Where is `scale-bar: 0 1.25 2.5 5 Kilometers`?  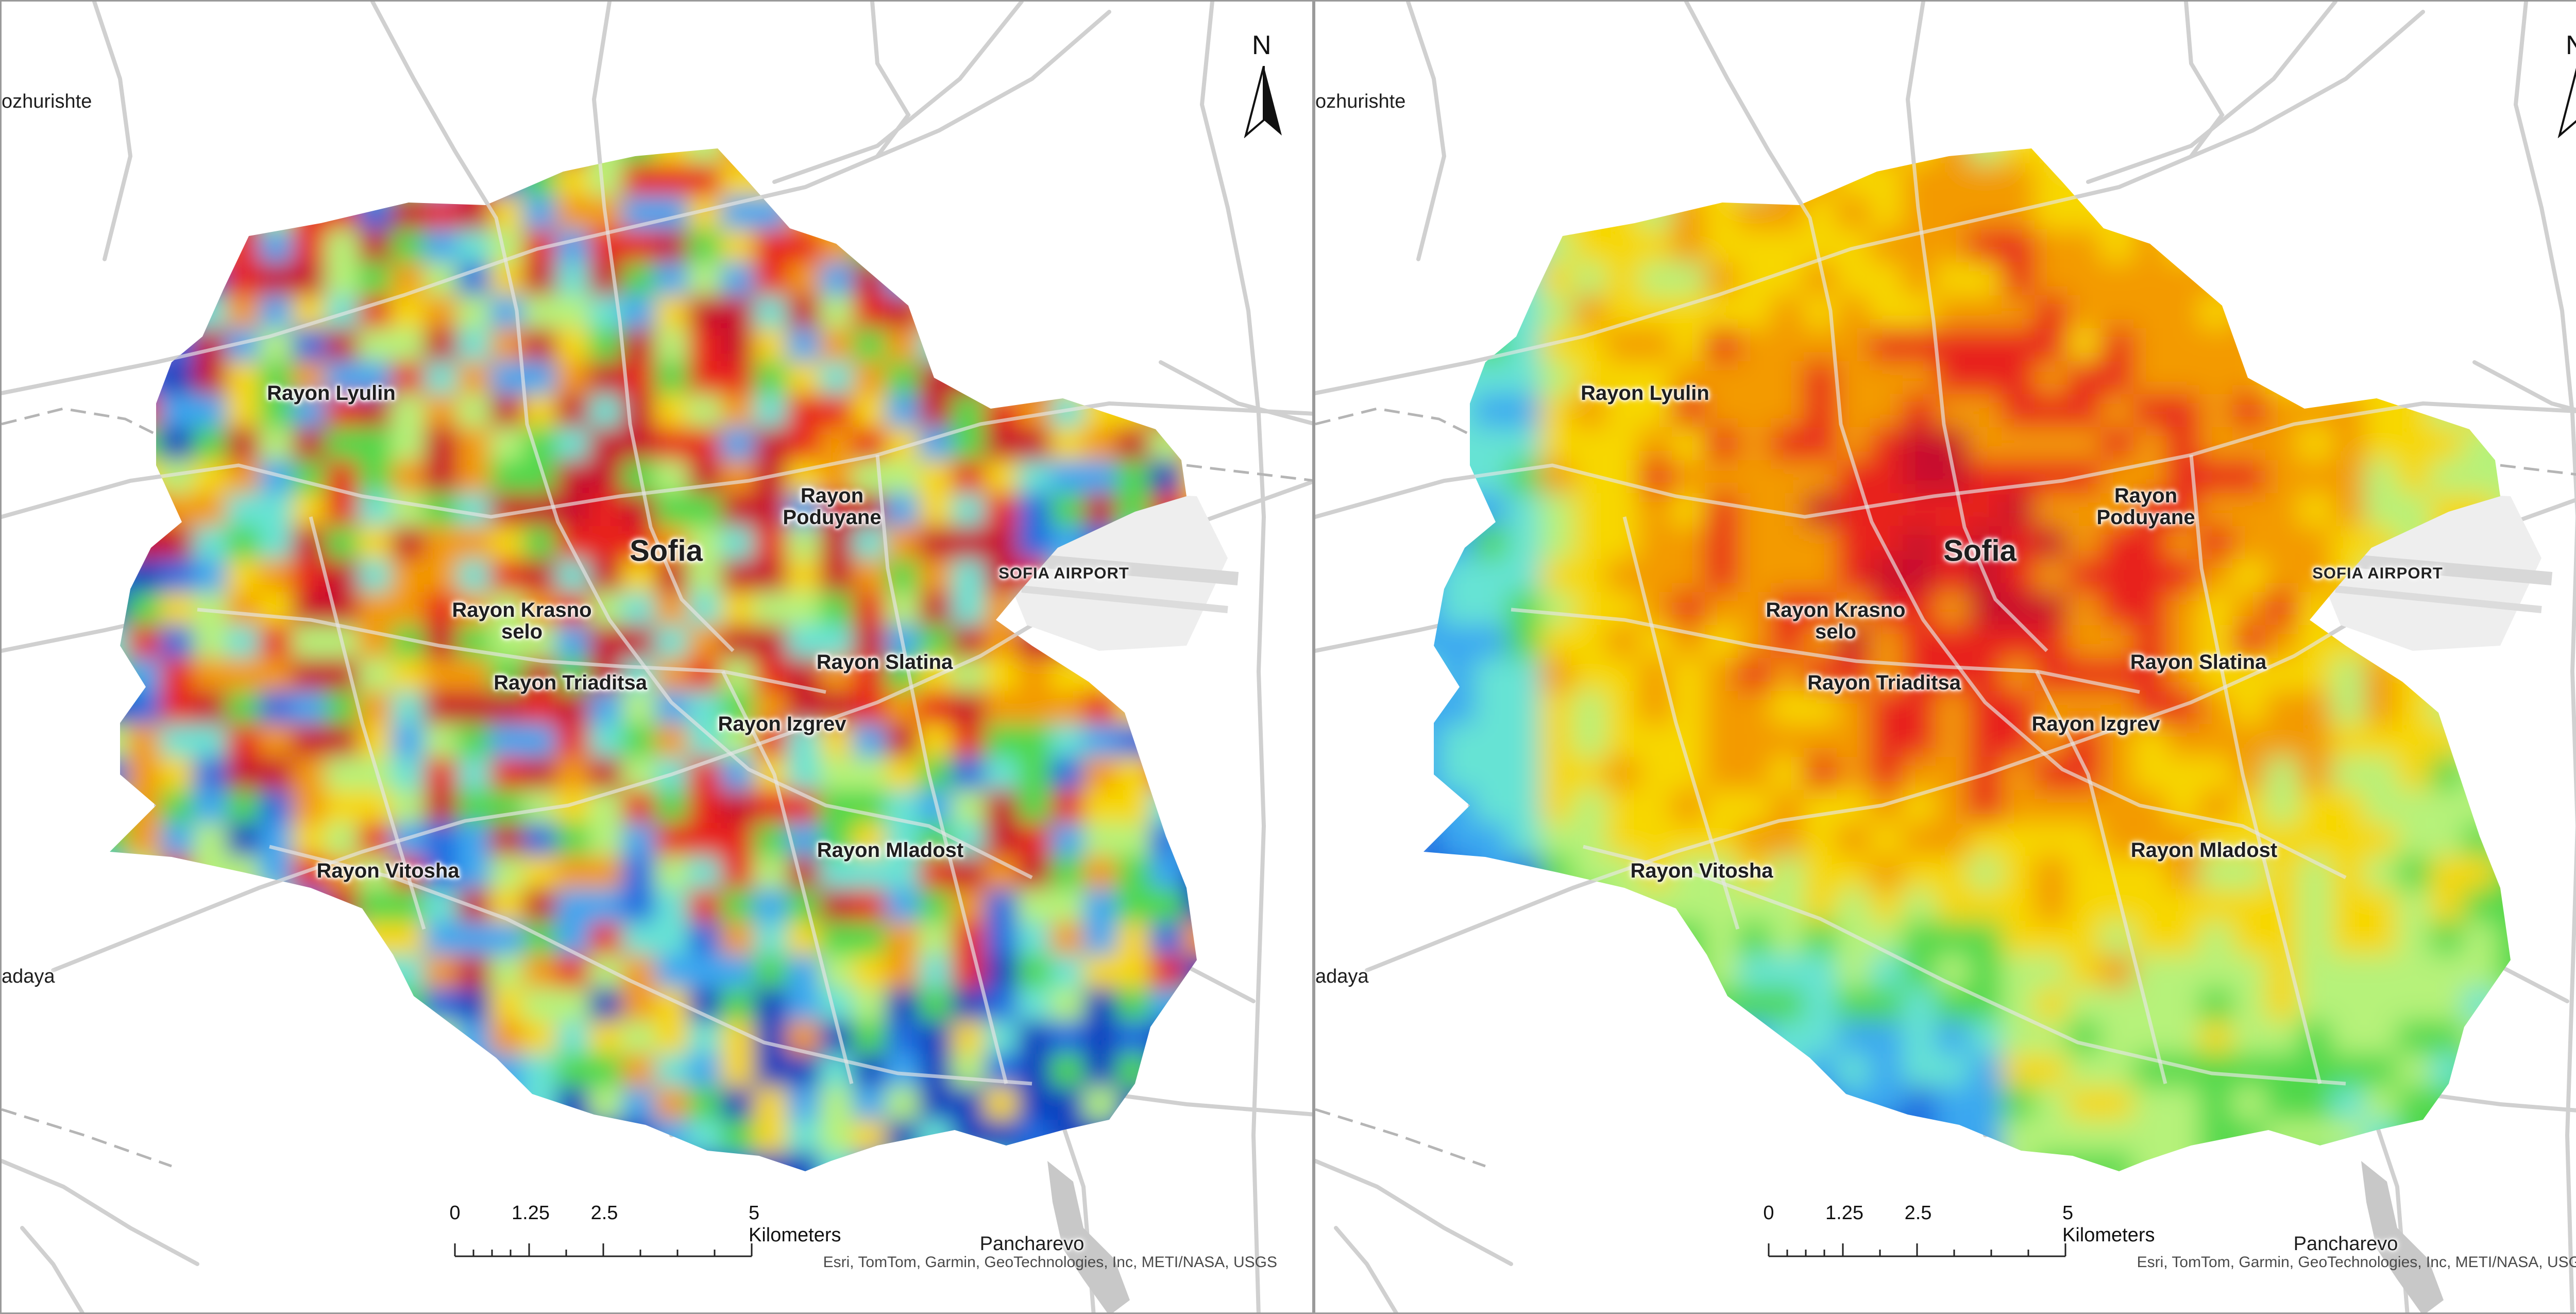 scale-bar: 0 1.25 2.5 5 Kilometers is located at coordinates (1956, 1233).